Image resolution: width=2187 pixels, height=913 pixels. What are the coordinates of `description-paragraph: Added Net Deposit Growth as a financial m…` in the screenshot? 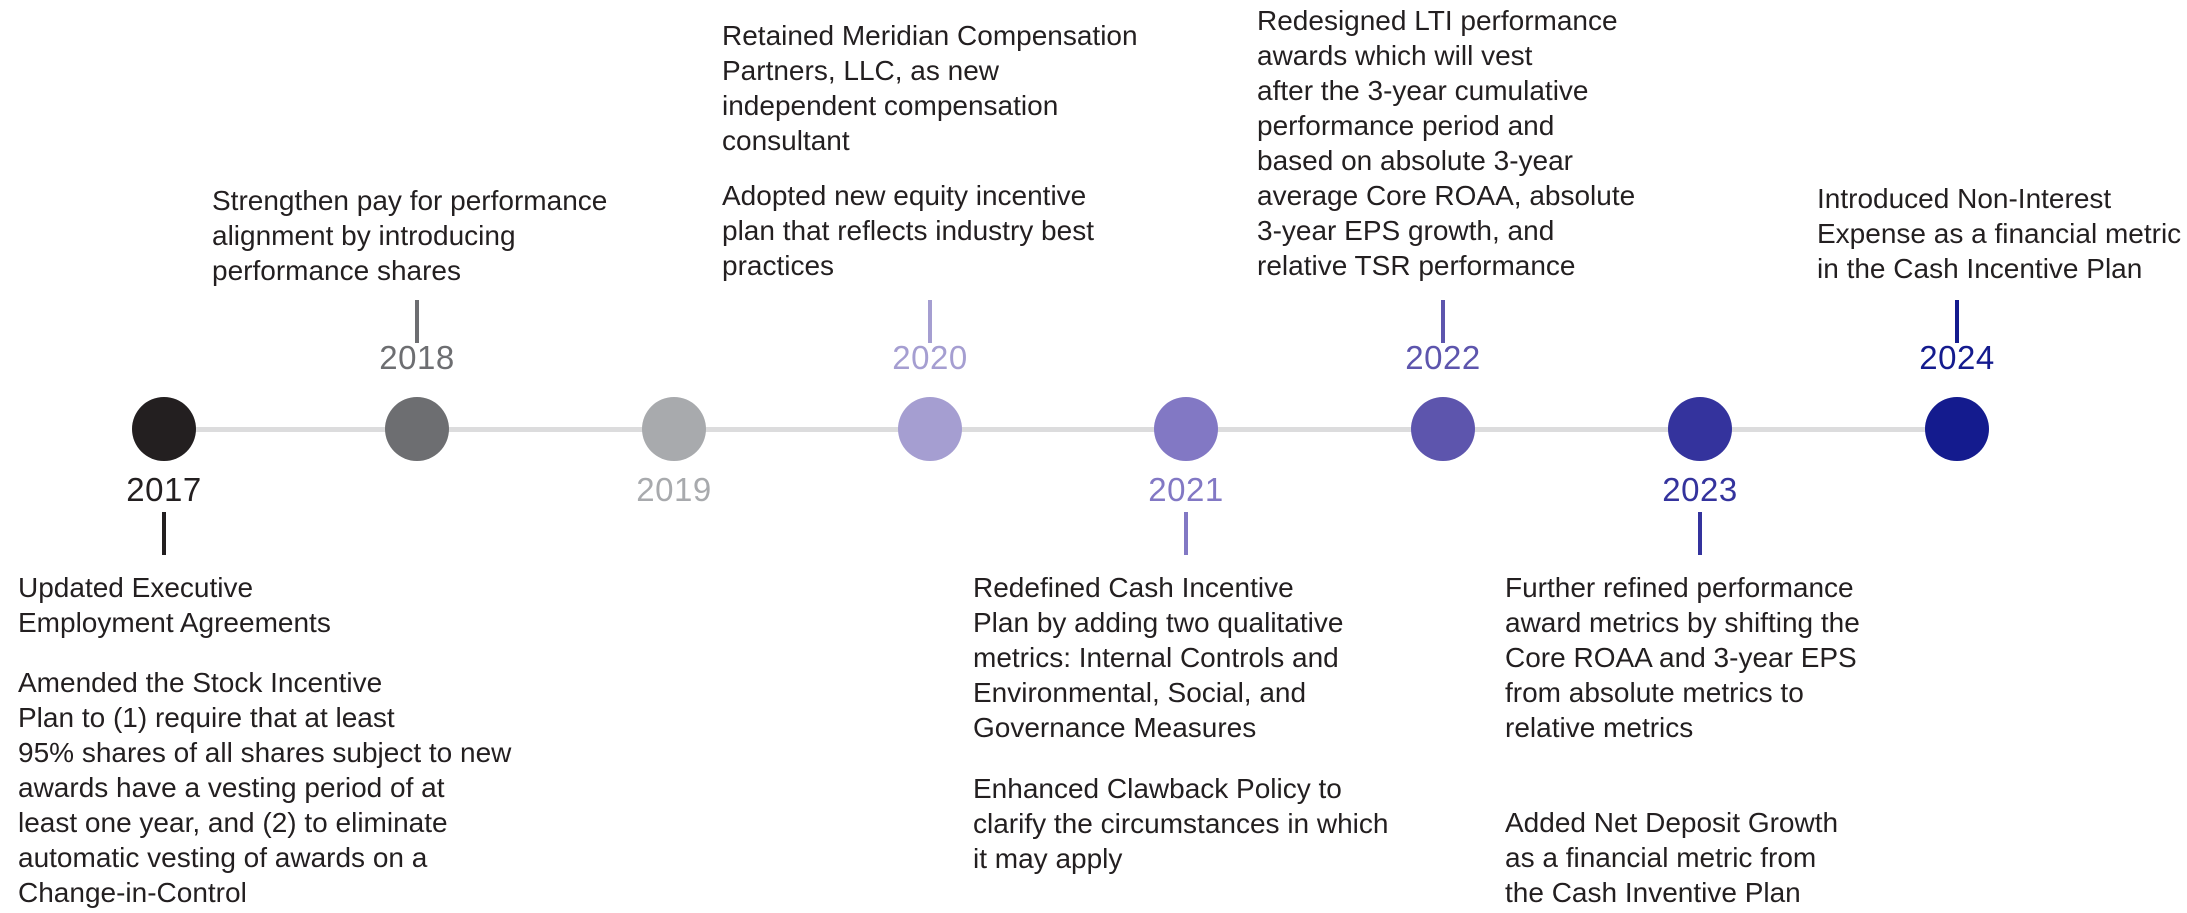 It's located at (1671, 857).